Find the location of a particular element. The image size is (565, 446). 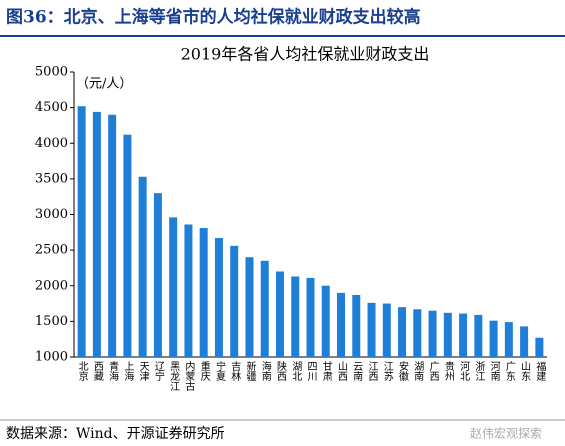

x-tick-label: 湖北 is located at coordinates (296, 371).